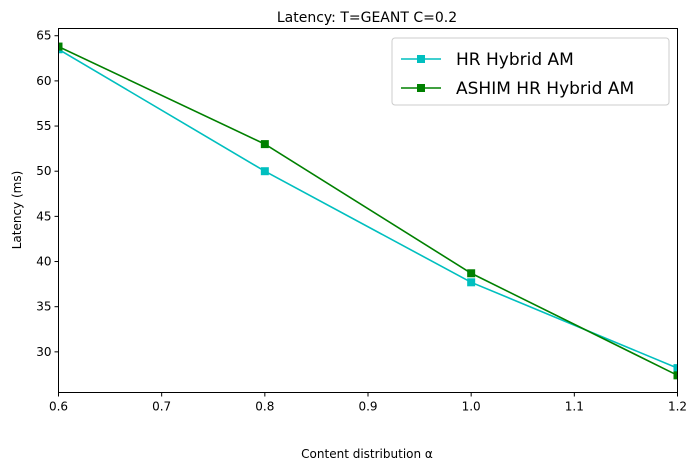 The width and height of the screenshot is (697, 471). What do you see at coordinates (367, 454) in the screenshot?
I see `x-axis-label: Content distribution α` at bounding box center [367, 454].